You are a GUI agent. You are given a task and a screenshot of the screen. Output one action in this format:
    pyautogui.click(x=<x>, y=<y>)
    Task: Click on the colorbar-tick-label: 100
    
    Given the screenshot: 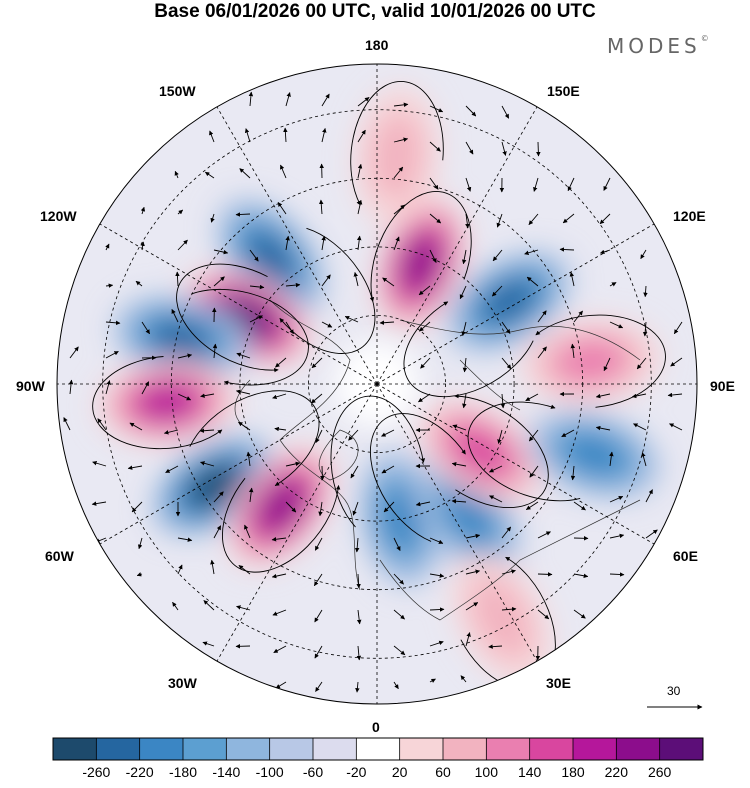 What is the action you would take?
    pyautogui.click(x=486, y=772)
    